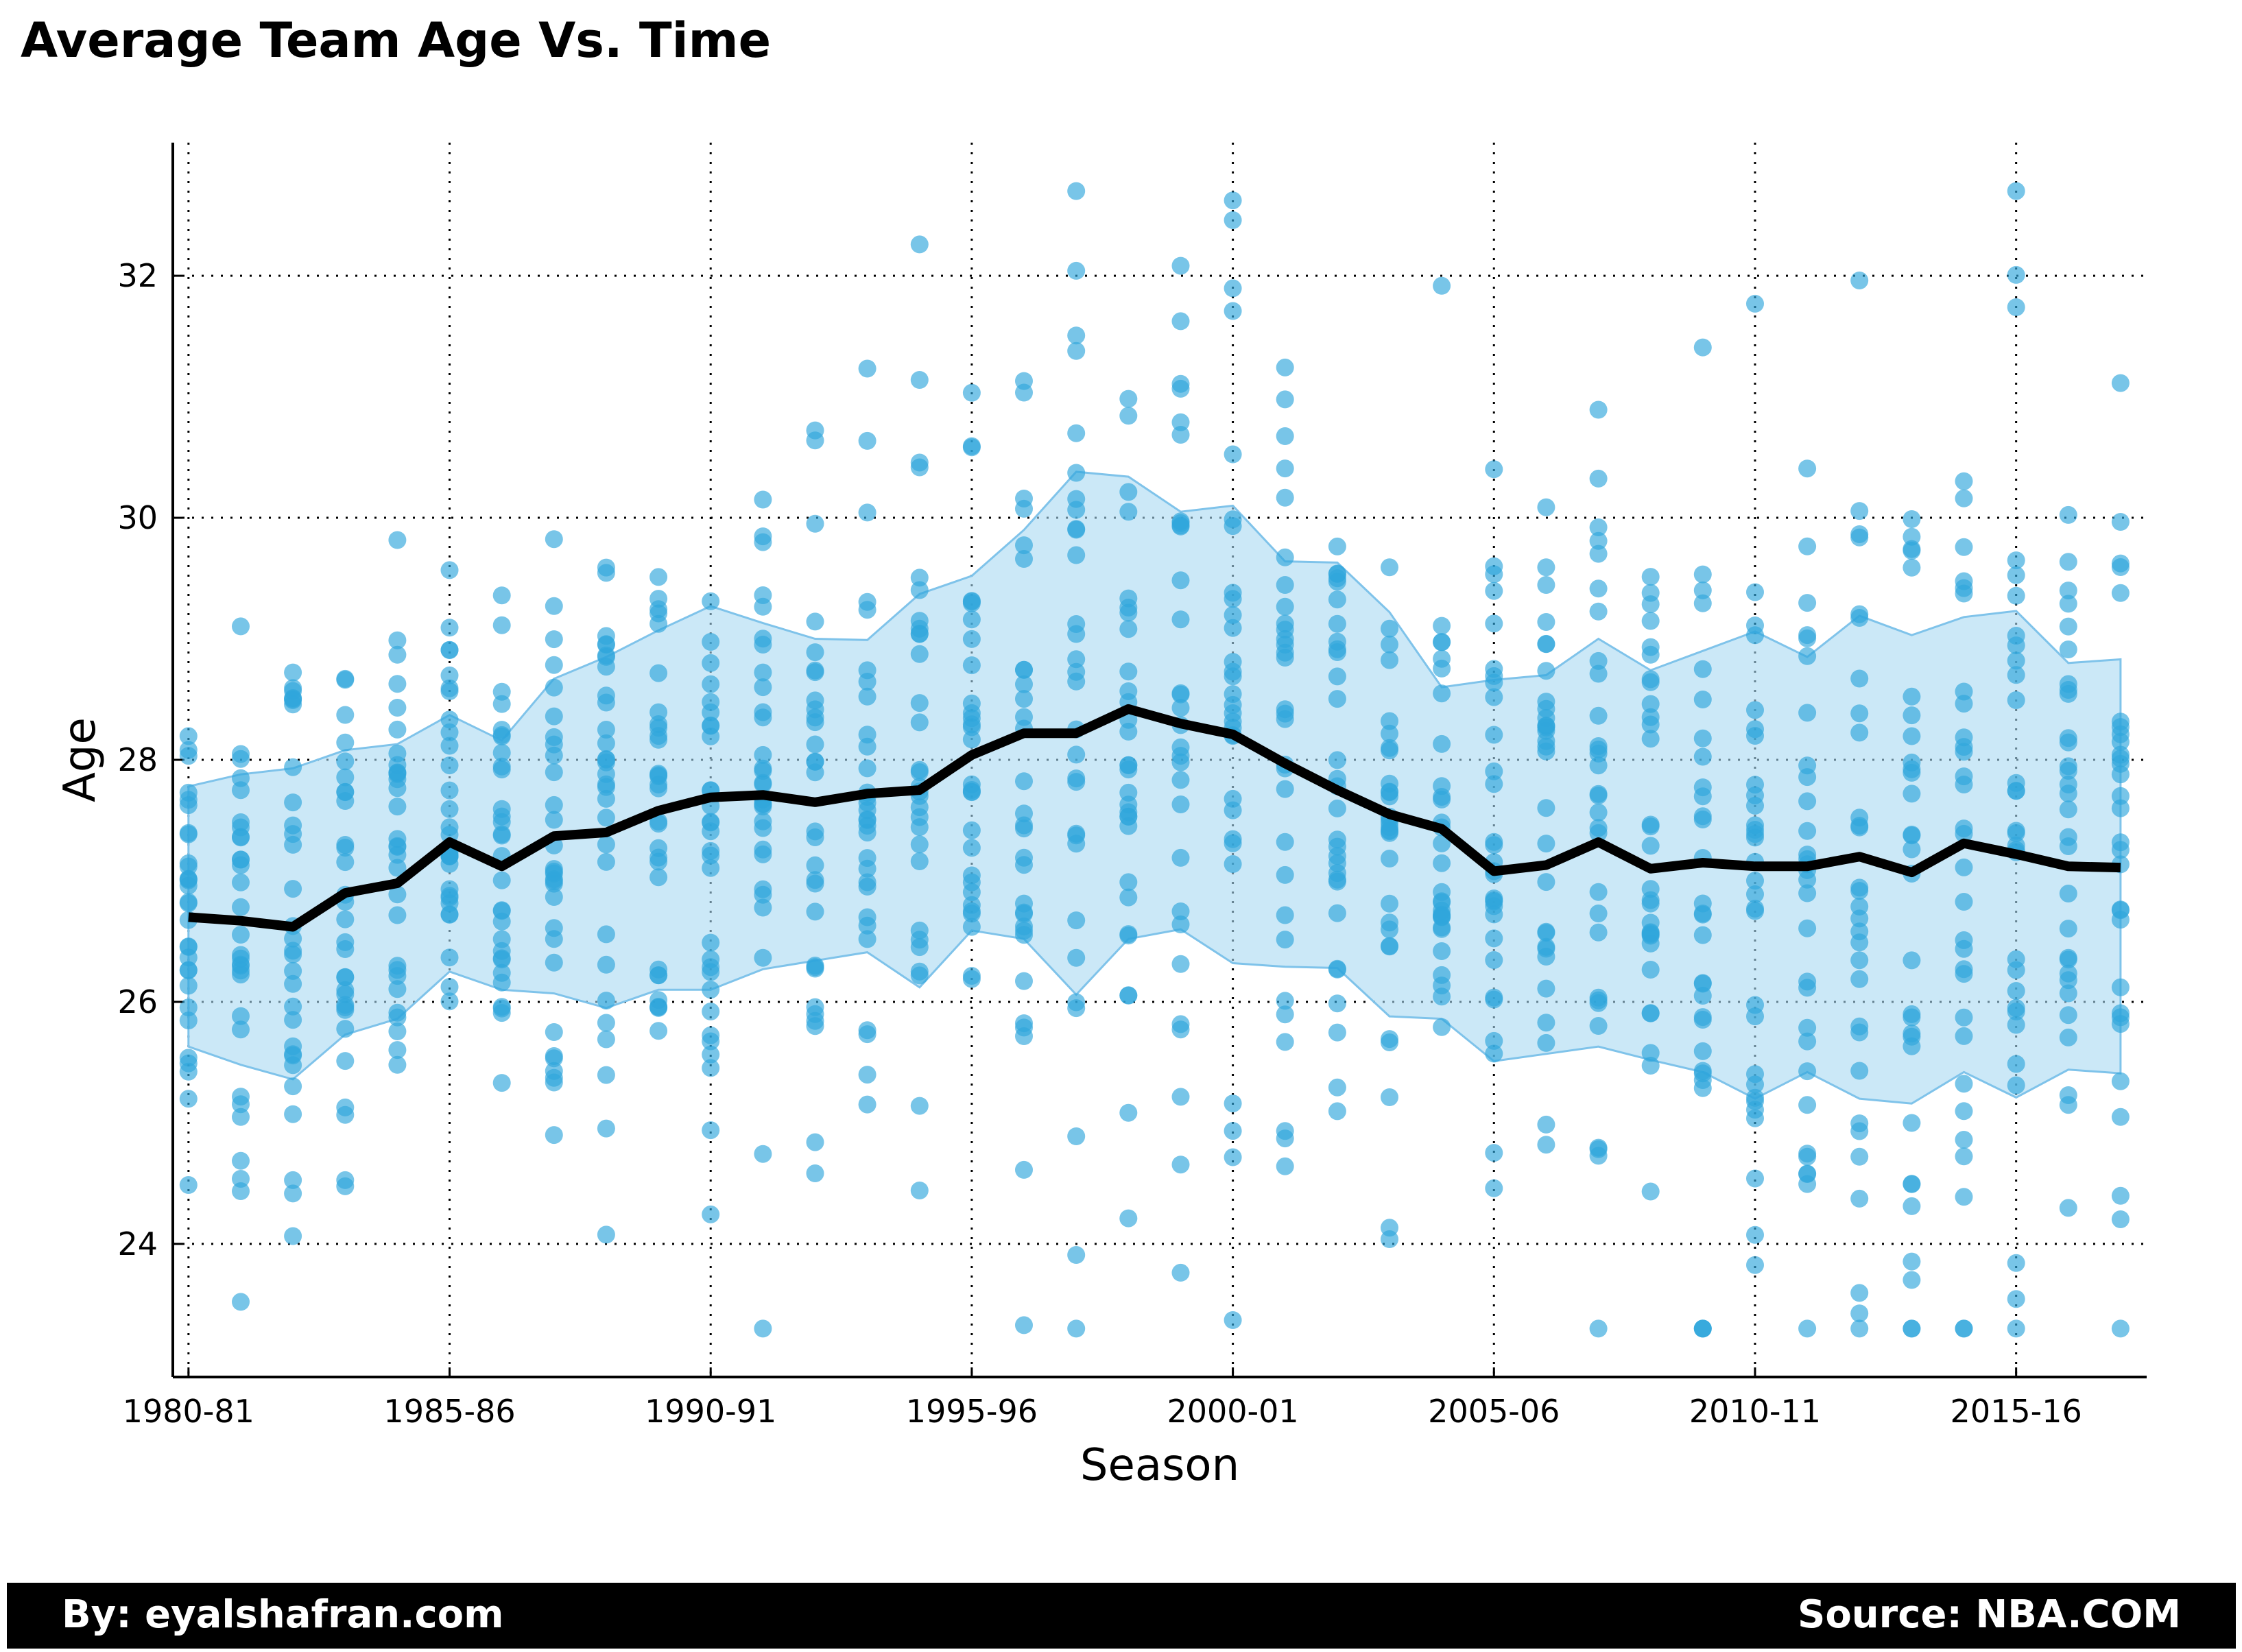 The width and height of the screenshot is (2242, 1652). I want to click on footer-bar: By: eyalshafran.com Source: NBA.COM, so click(1121, 1616).